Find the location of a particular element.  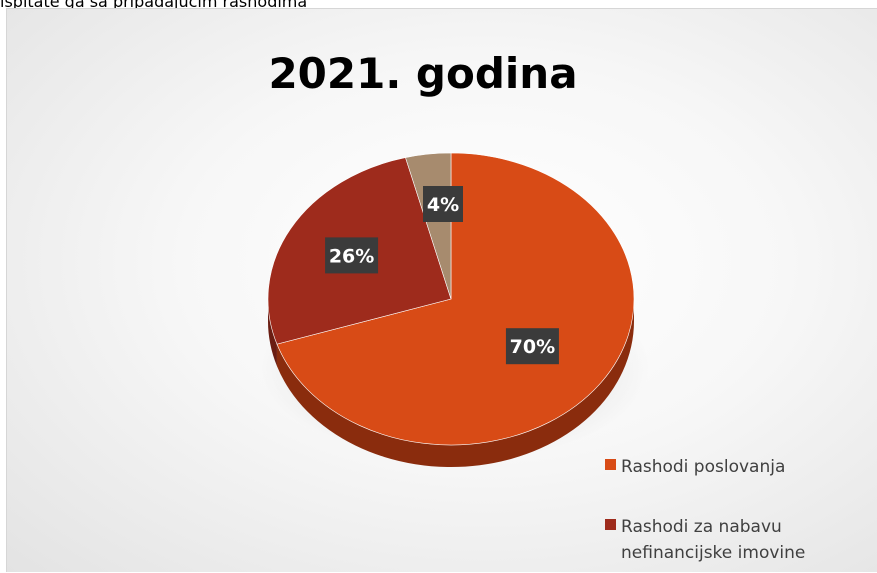

legend-item-rashodi-poslovanja: Rashodi poslovanja is located at coordinates (695, 467).